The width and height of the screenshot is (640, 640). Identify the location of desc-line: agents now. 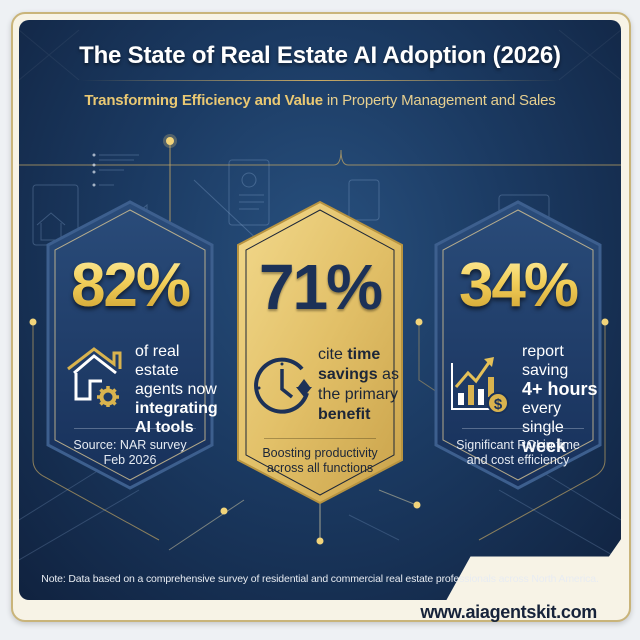
(176, 389).